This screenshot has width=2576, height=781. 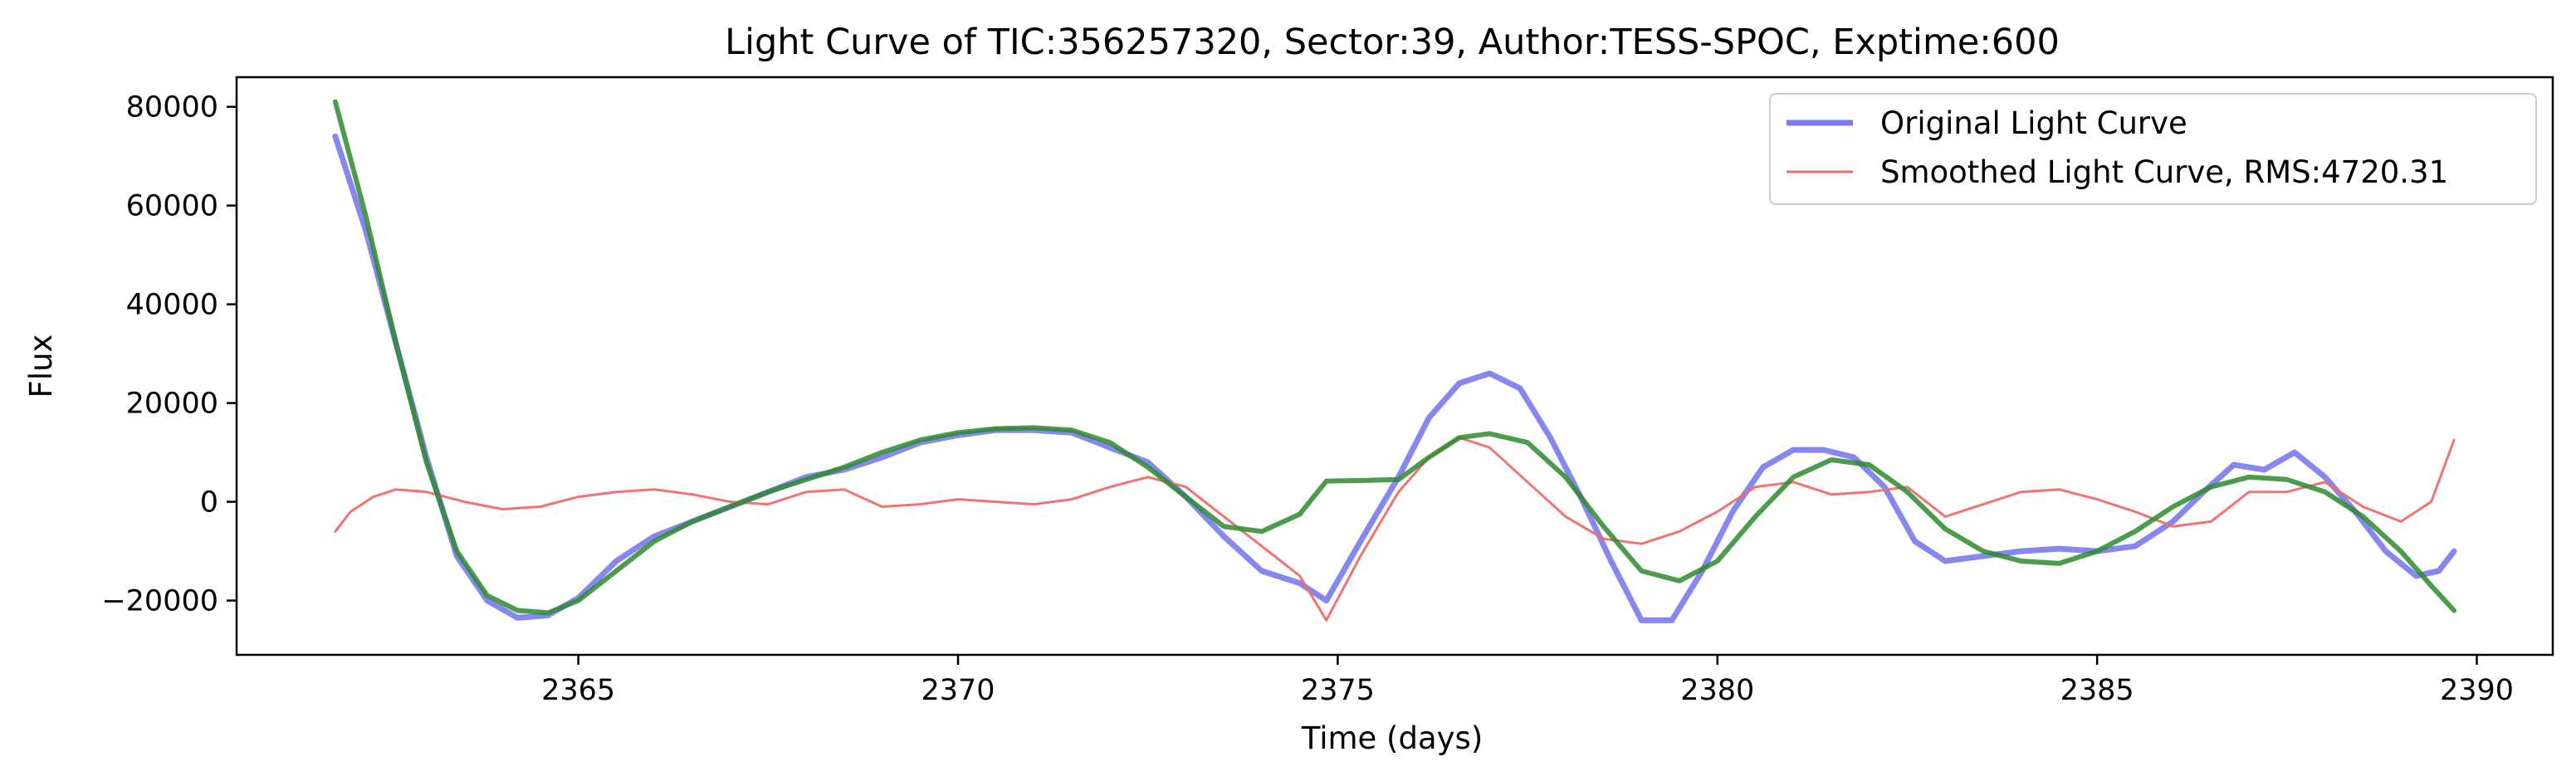 What do you see at coordinates (1717, 690) in the screenshot?
I see `x-tick-label: 2380` at bounding box center [1717, 690].